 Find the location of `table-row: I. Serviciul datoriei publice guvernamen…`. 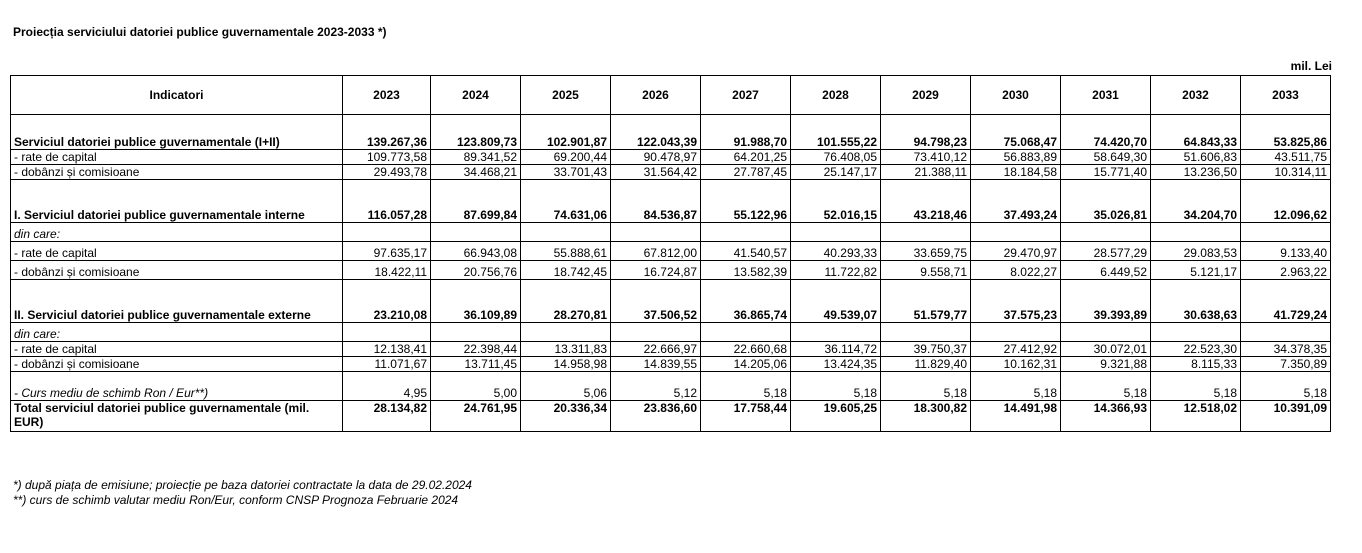

table-row: I. Serviciul datoriei publice guvernamen… is located at coordinates (670, 201).